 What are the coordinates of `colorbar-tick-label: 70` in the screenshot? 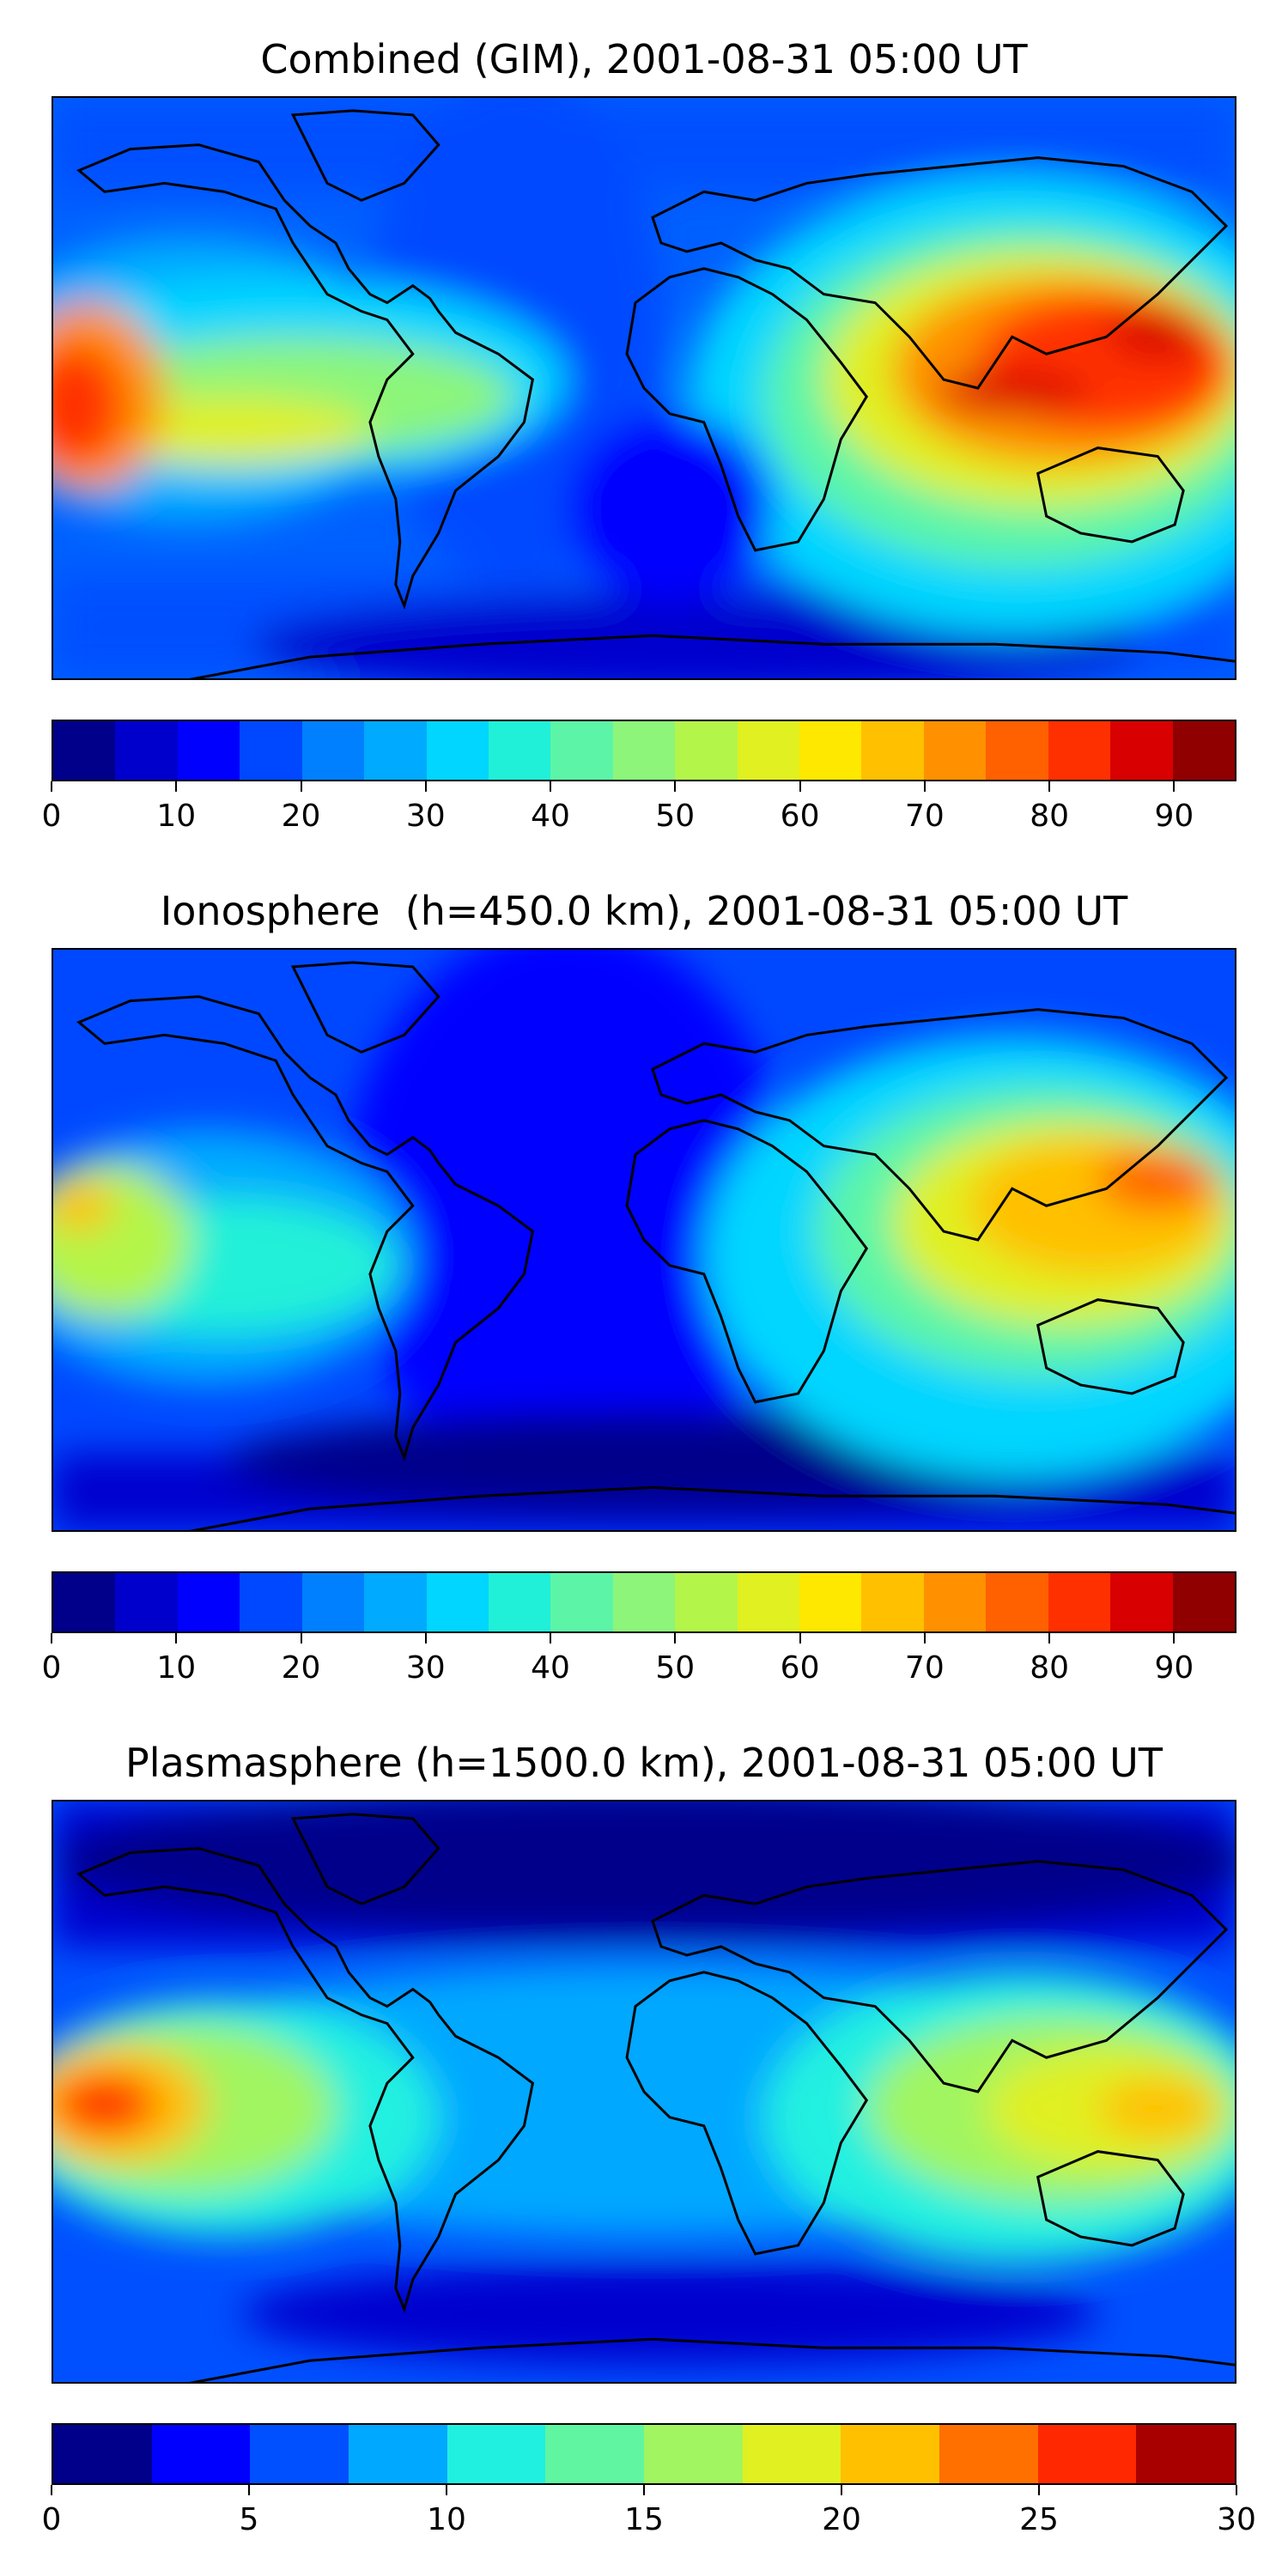 It's located at (925, 817).